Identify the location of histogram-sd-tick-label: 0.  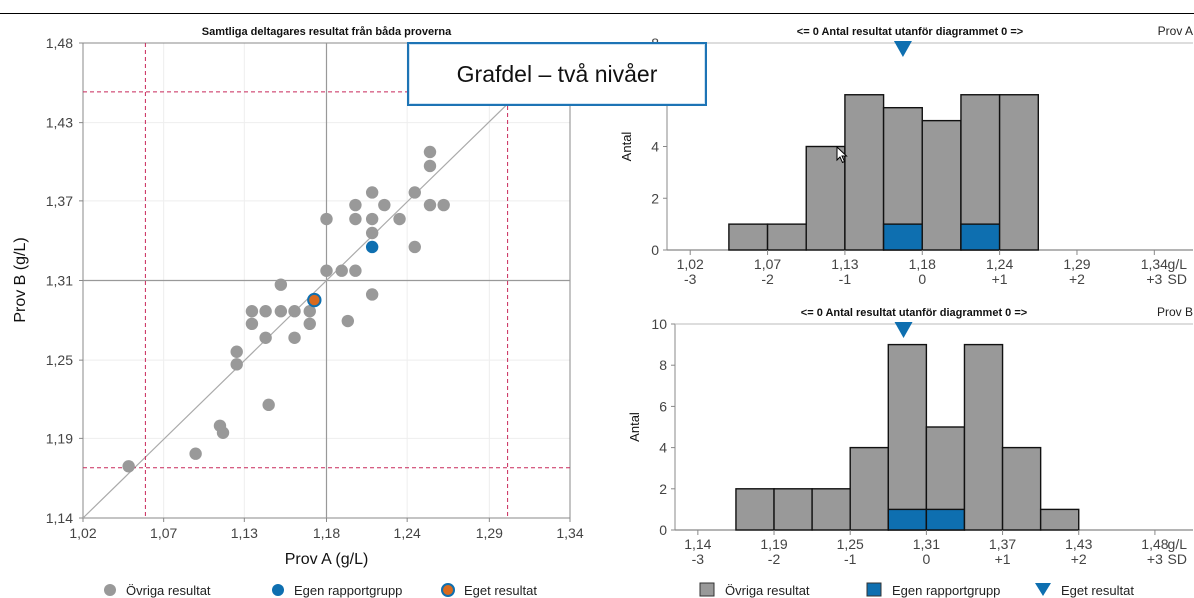
(922, 279).